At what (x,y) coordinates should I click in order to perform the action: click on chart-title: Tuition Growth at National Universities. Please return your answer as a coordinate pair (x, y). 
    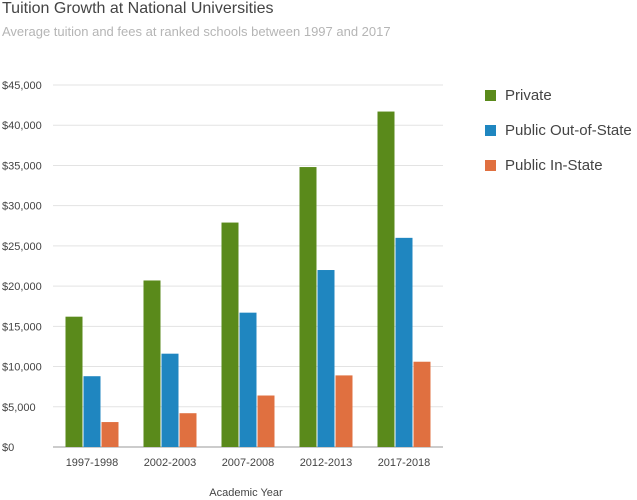
    Looking at the image, I should click on (138, 8).